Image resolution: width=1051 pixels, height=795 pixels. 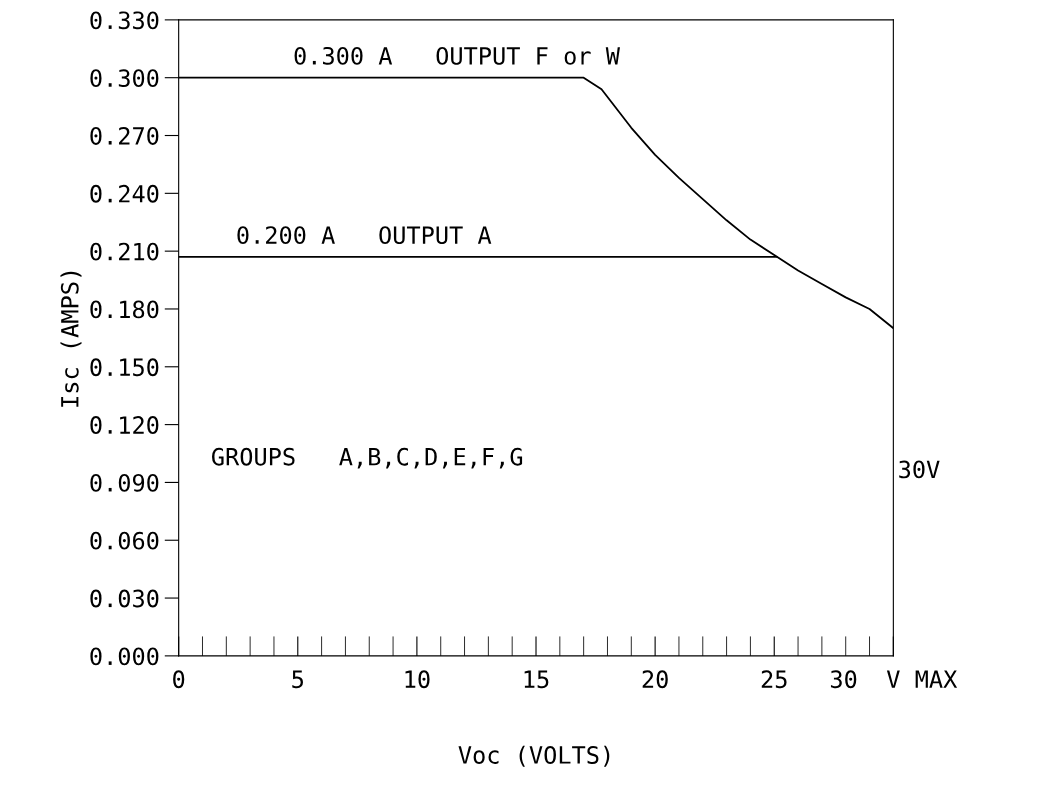 I want to click on y-tick-label: 0.330, so click(x=124, y=20).